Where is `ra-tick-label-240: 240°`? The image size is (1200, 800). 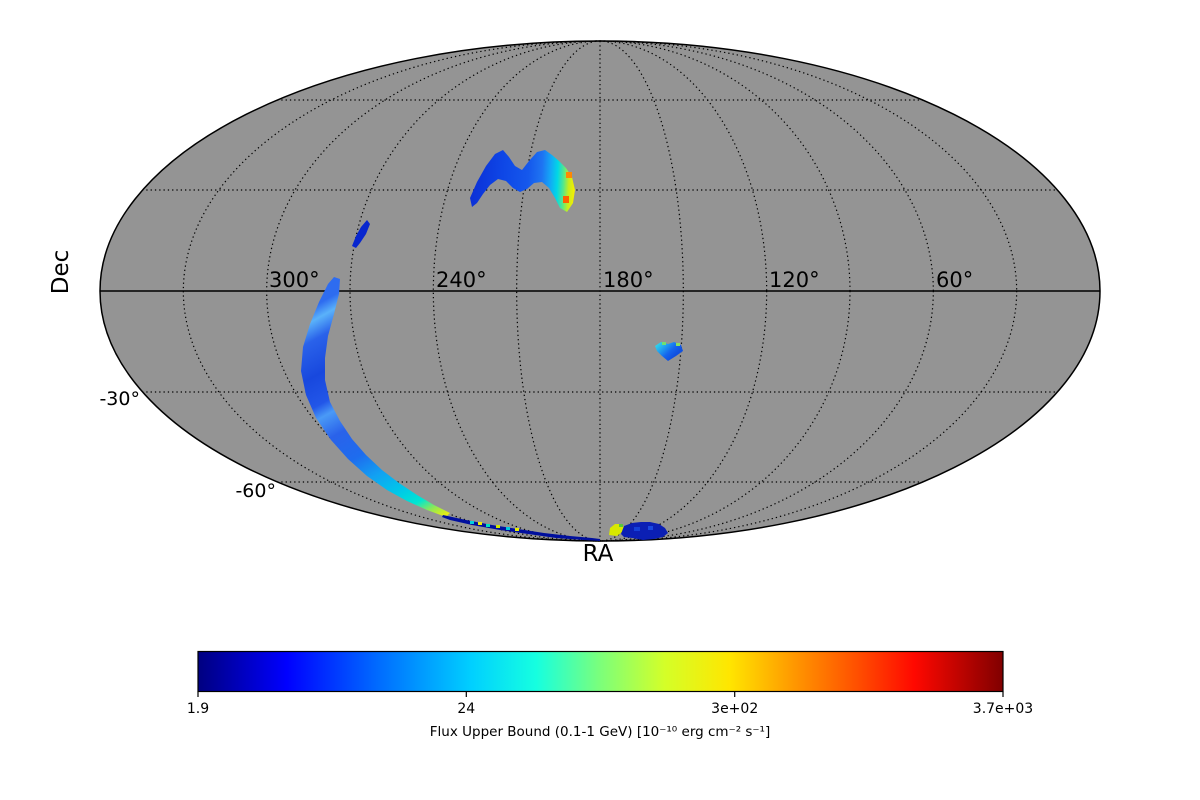 ra-tick-label-240: 240° is located at coordinates (461, 280).